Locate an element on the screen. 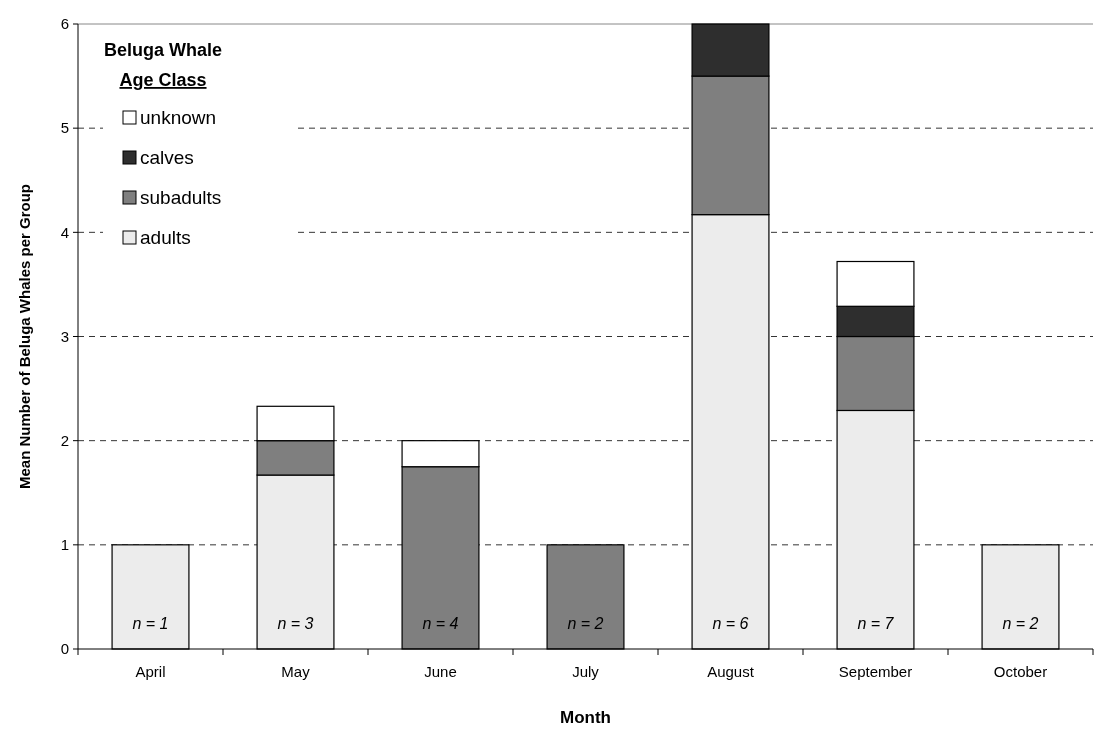 The height and width of the screenshot is (748, 1111). annotation: n = 1 is located at coordinates (150, 623).